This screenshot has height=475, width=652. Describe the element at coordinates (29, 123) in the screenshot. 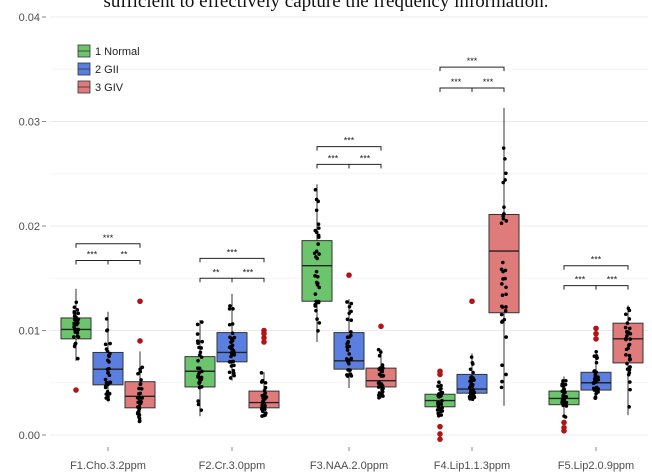

I see `y-tick-label: 0.03` at that location.